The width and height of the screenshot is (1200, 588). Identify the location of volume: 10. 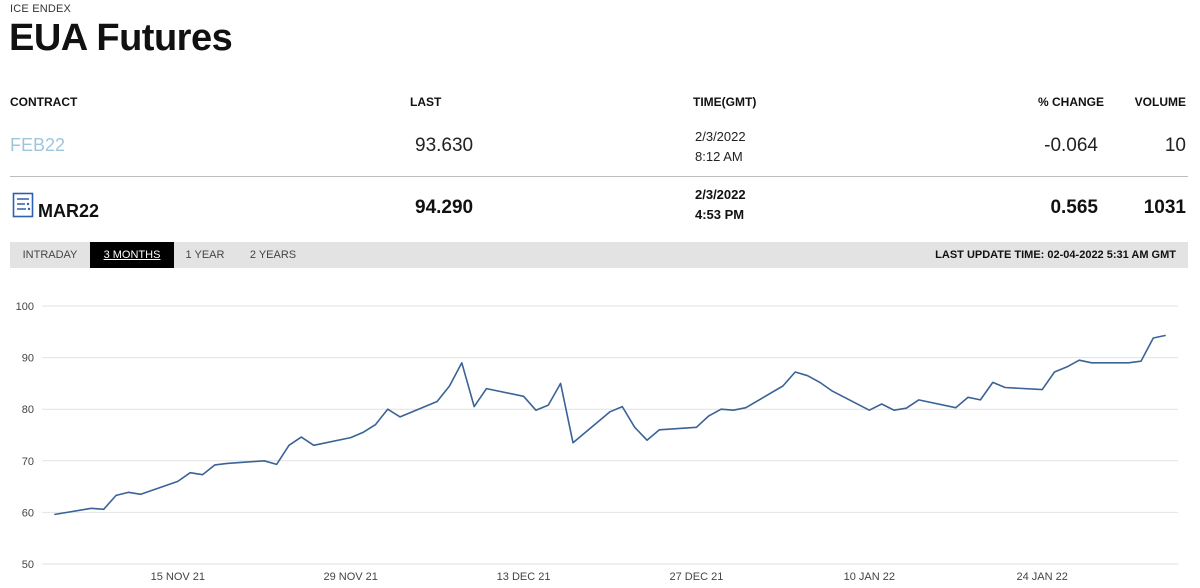
(1175, 145).